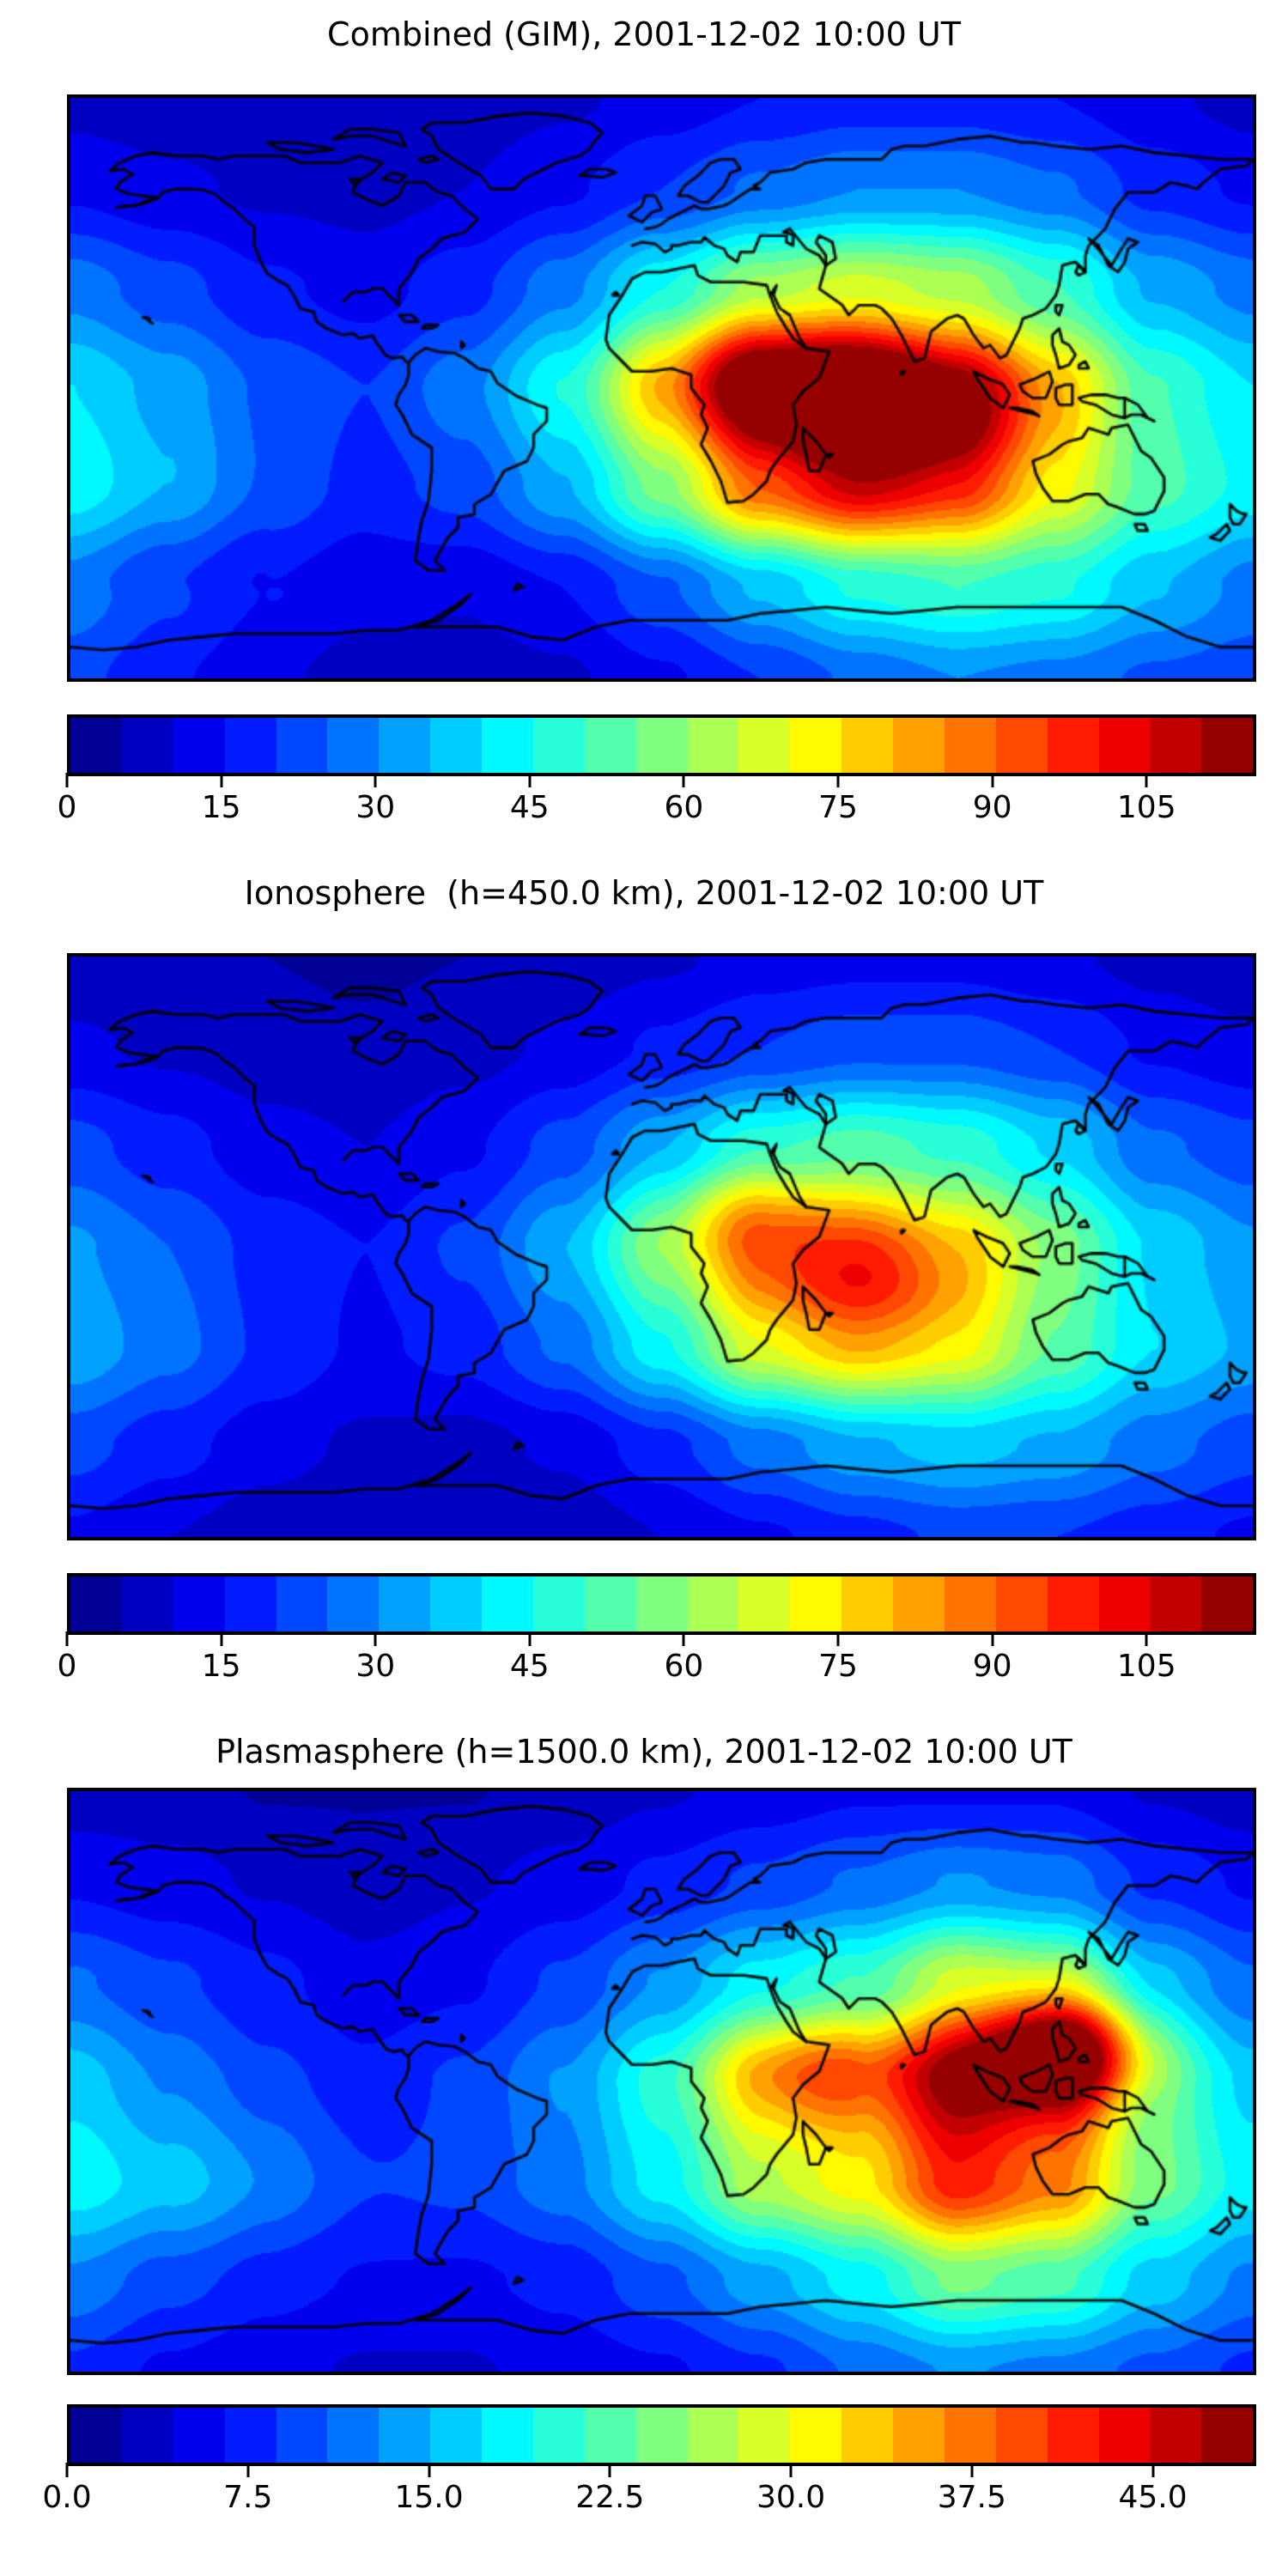  What do you see at coordinates (653, 1670) in the screenshot?
I see `colorbar-ticks-ionosphere: 0 15 30 45 60 75 90 105` at bounding box center [653, 1670].